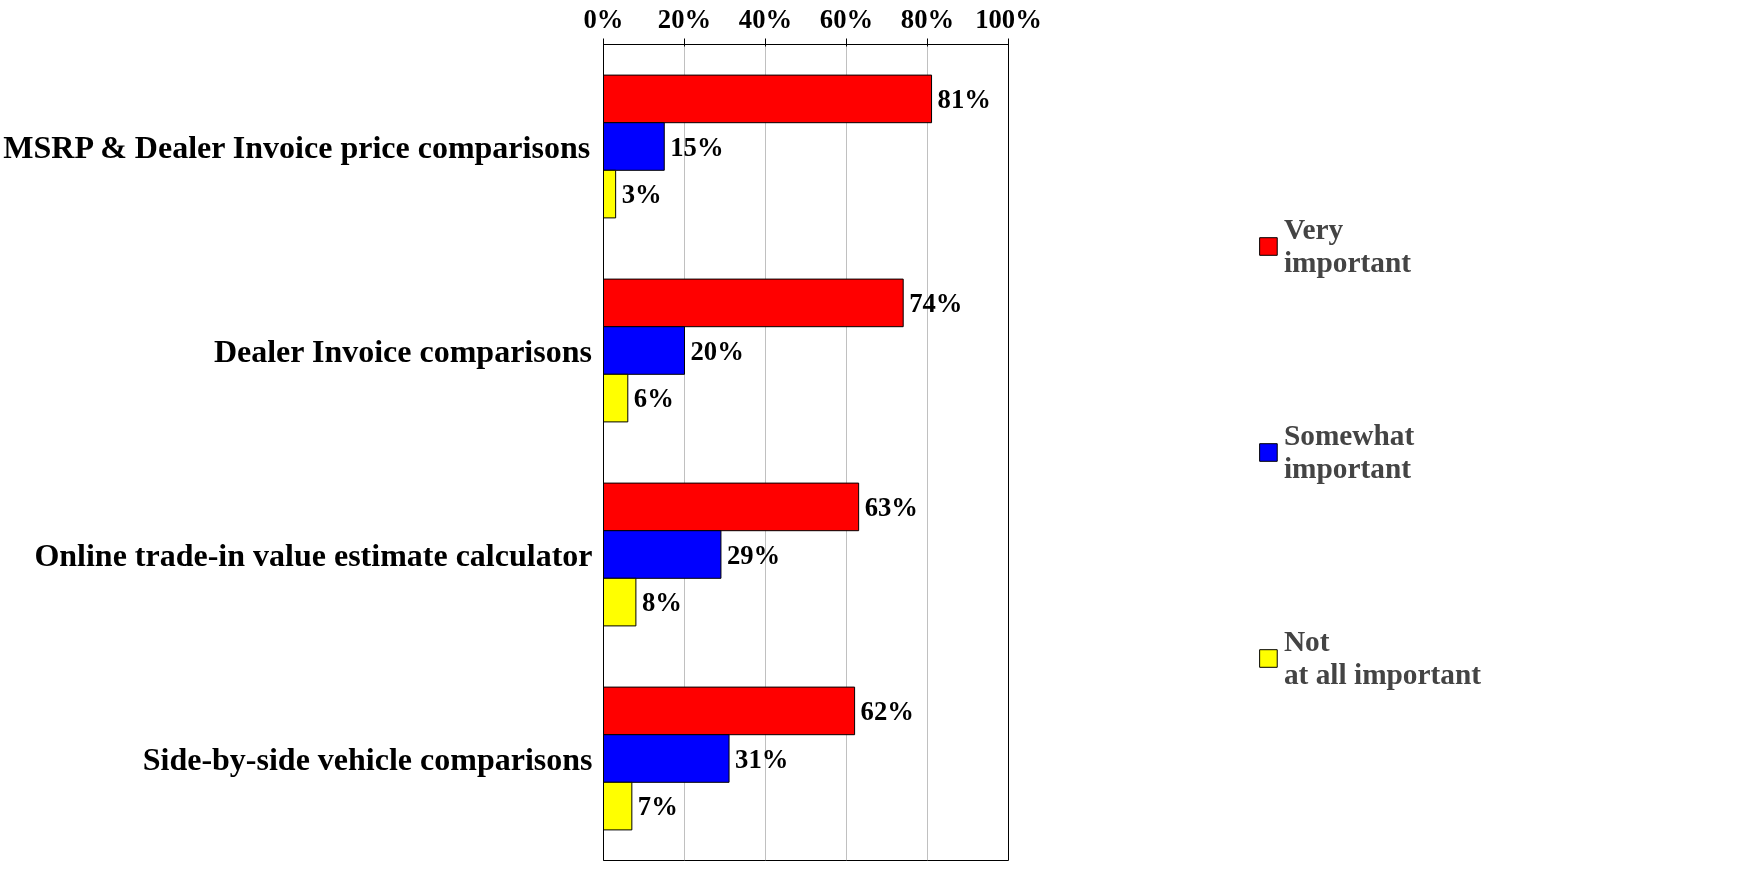 This screenshot has height=875, width=1742. I want to click on data-label: 29%, so click(753, 554).